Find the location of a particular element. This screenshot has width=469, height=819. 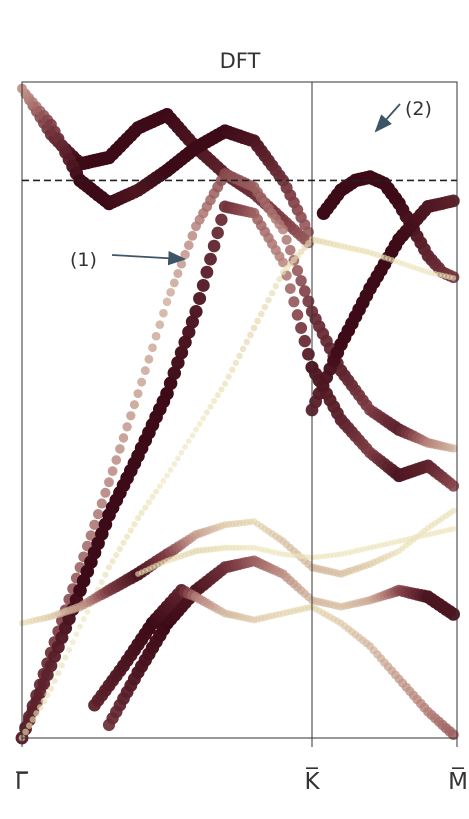

x-tick-label: K̅ is located at coordinates (312, 781).